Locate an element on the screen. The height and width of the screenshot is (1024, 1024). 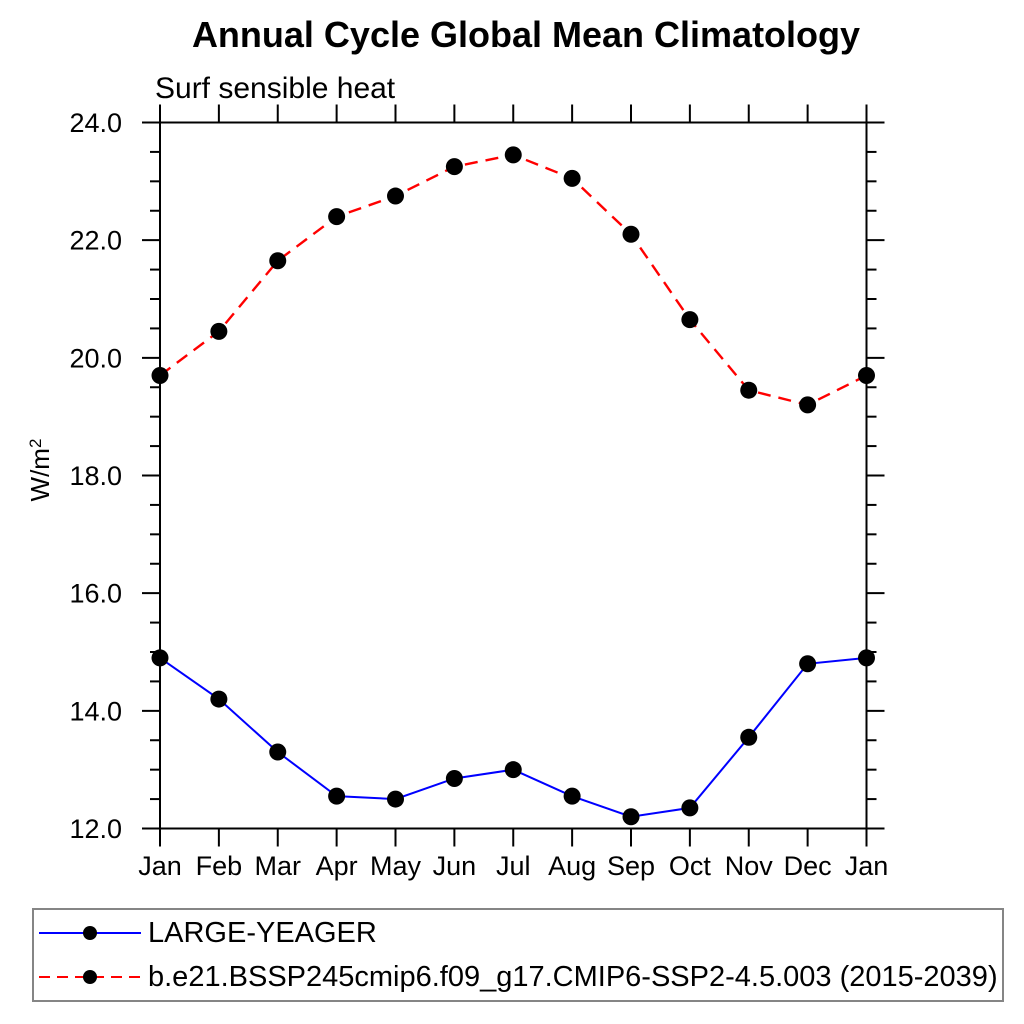
y-axis-tick-label: 18.0 is located at coordinates (95, 476).